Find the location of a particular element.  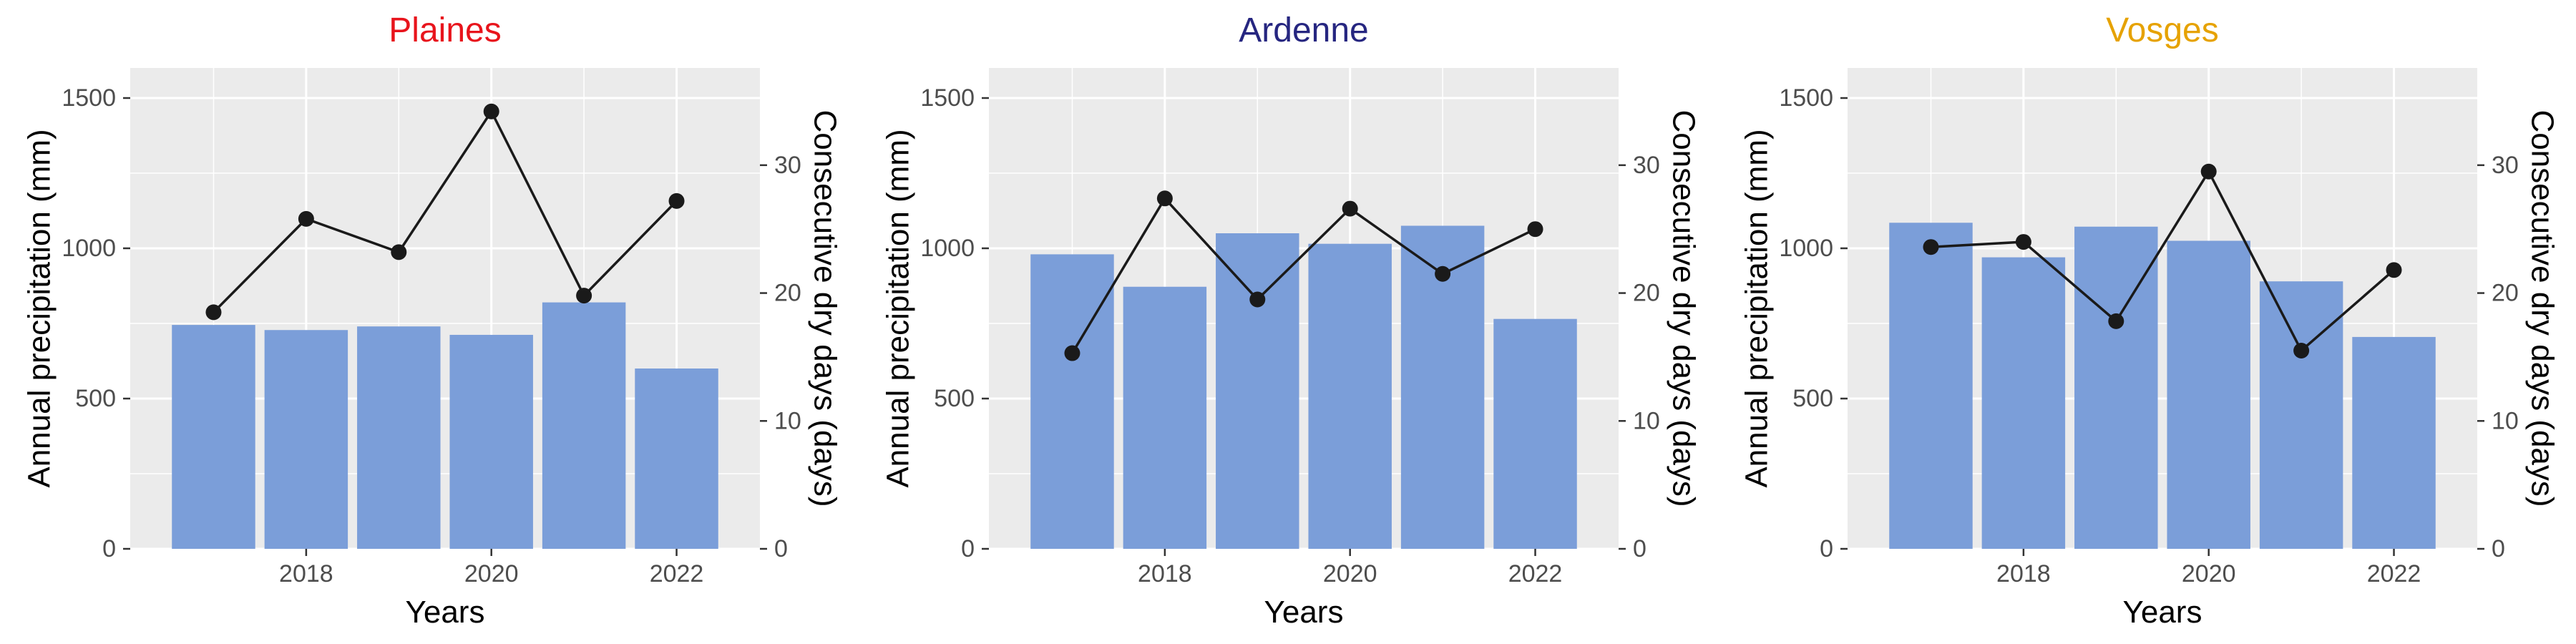

panel-title: Ardenne is located at coordinates (1303, 30).